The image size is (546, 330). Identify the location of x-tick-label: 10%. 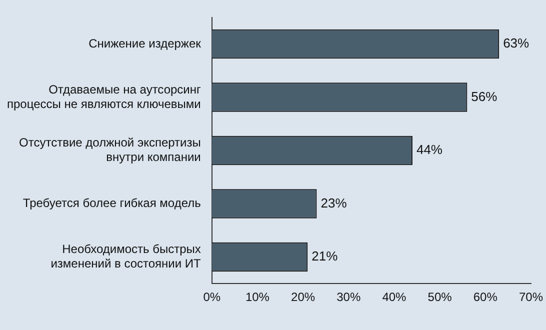
(257, 297).